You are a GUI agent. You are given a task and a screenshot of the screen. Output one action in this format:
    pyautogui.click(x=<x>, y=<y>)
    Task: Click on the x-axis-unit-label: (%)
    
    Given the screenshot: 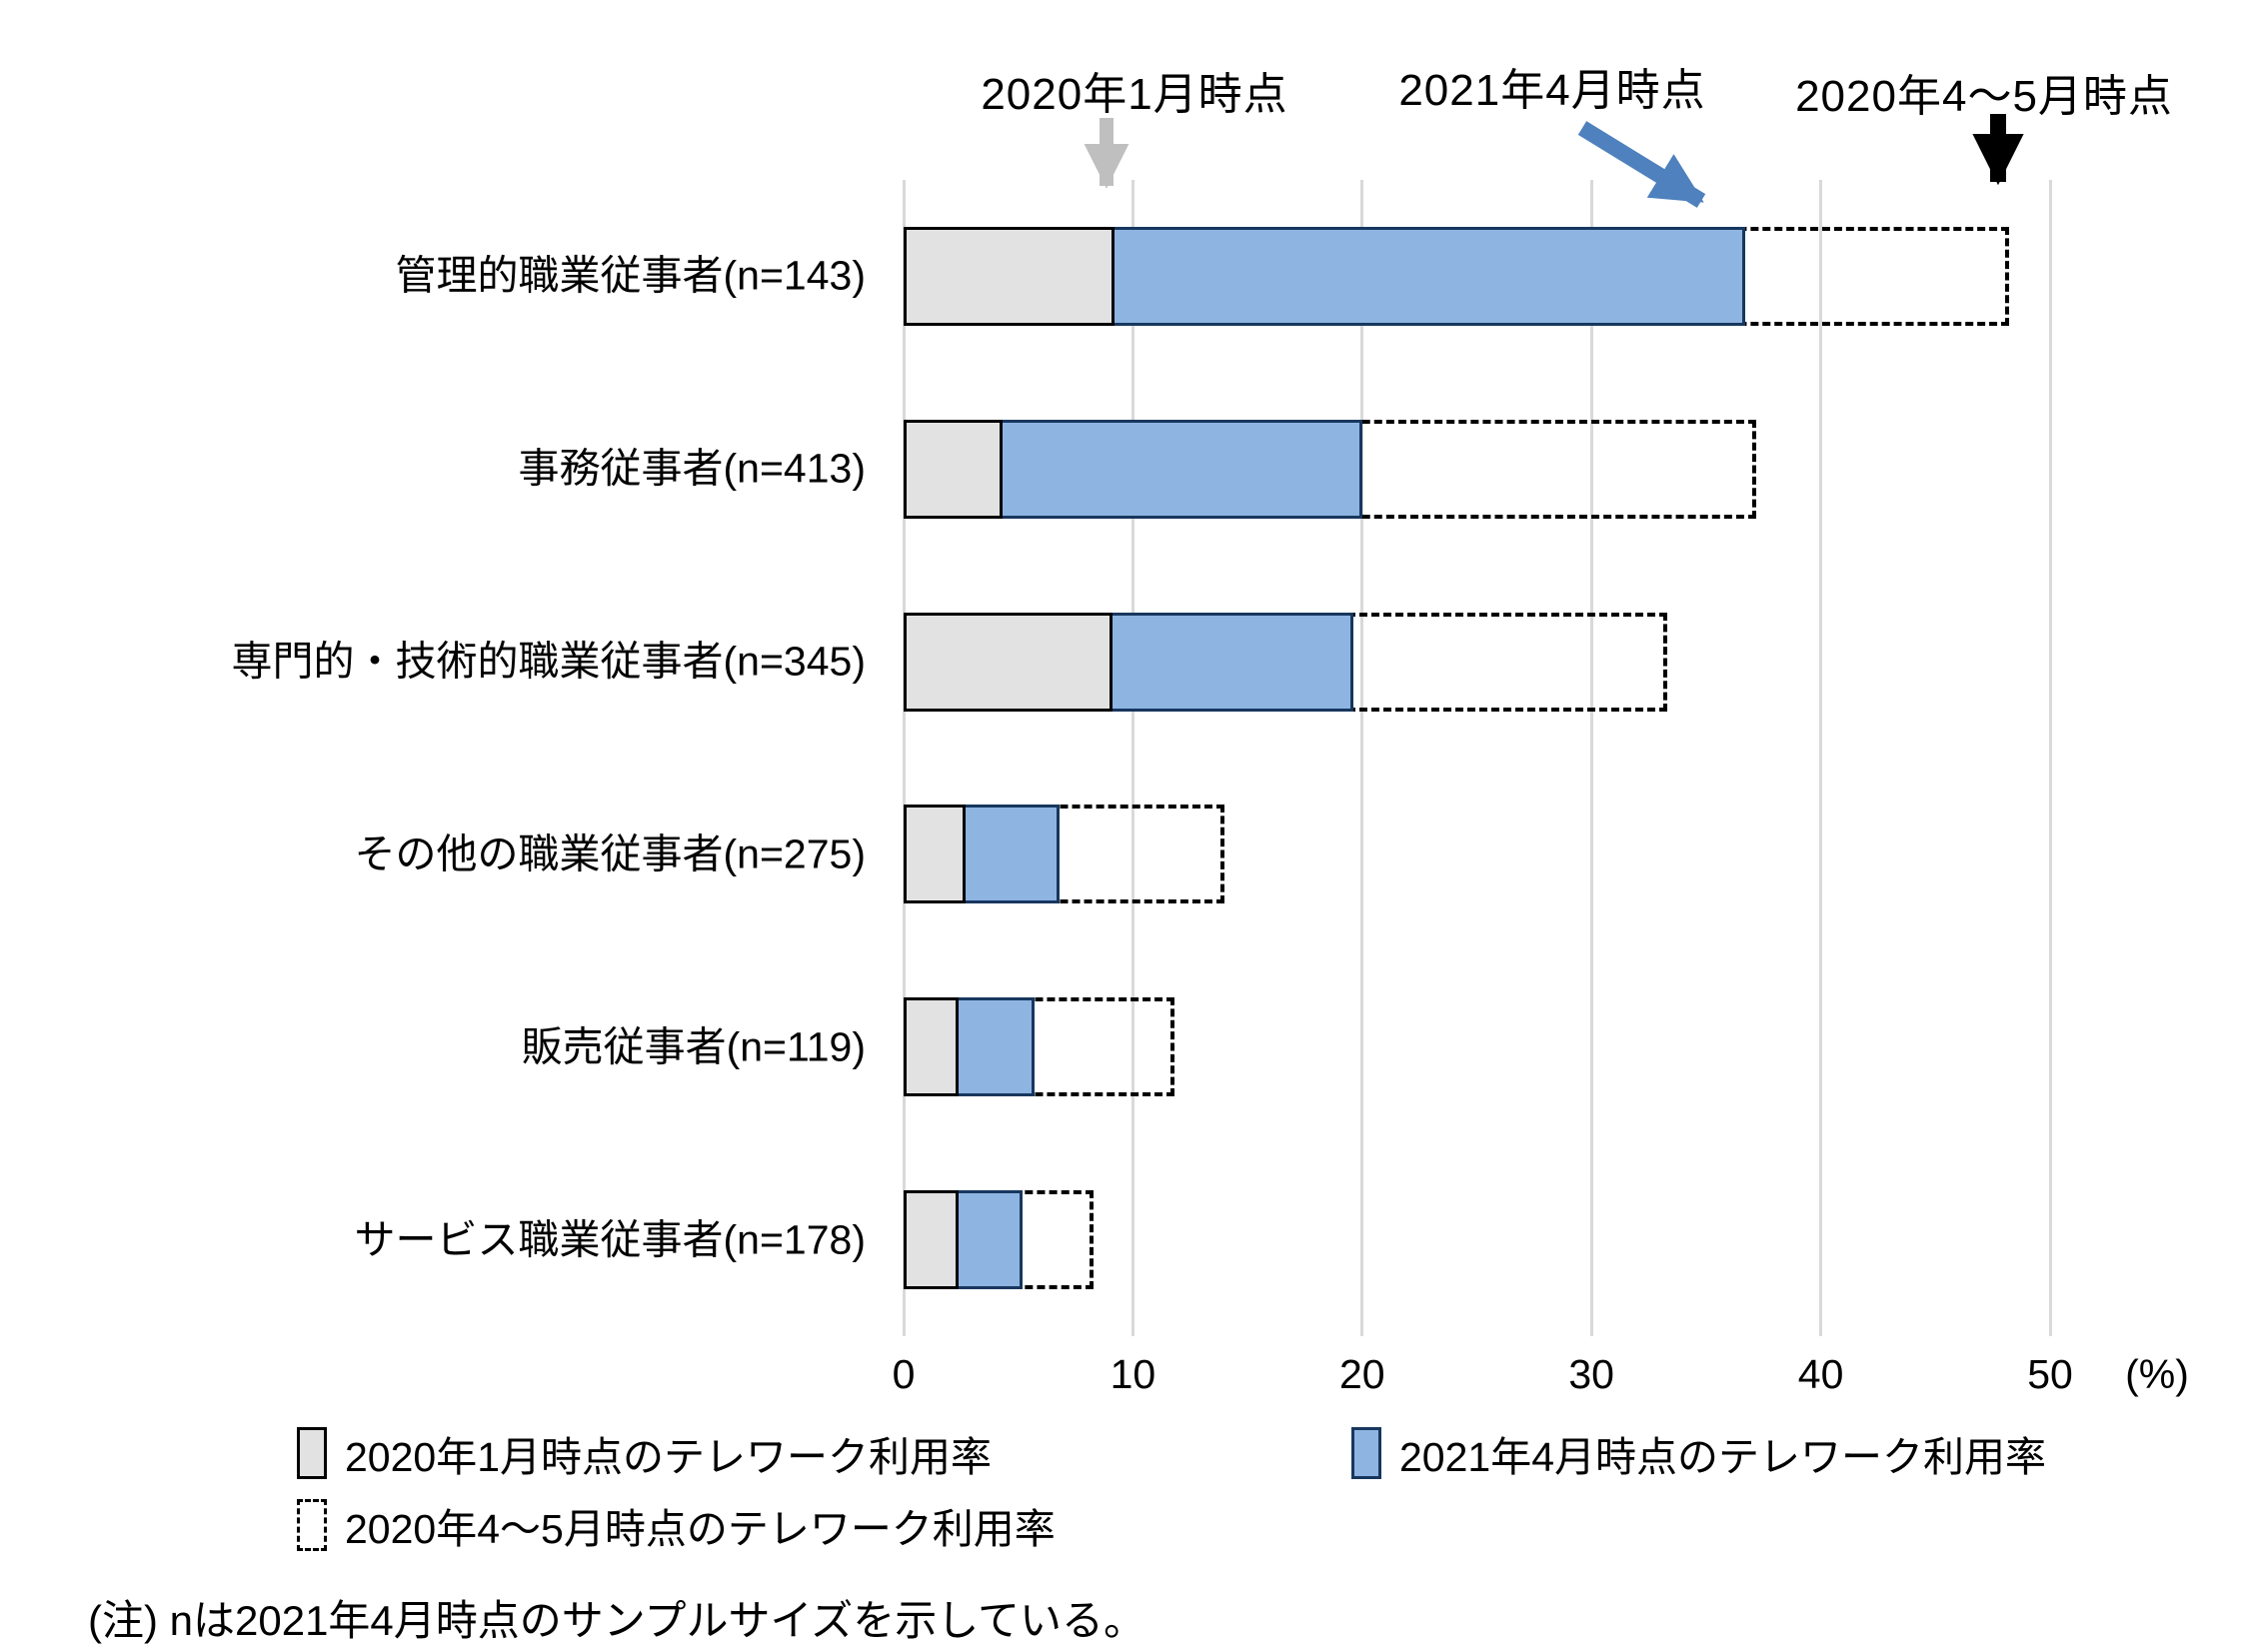 What is the action you would take?
    pyautogui.click(x=2157, y=1374)
    